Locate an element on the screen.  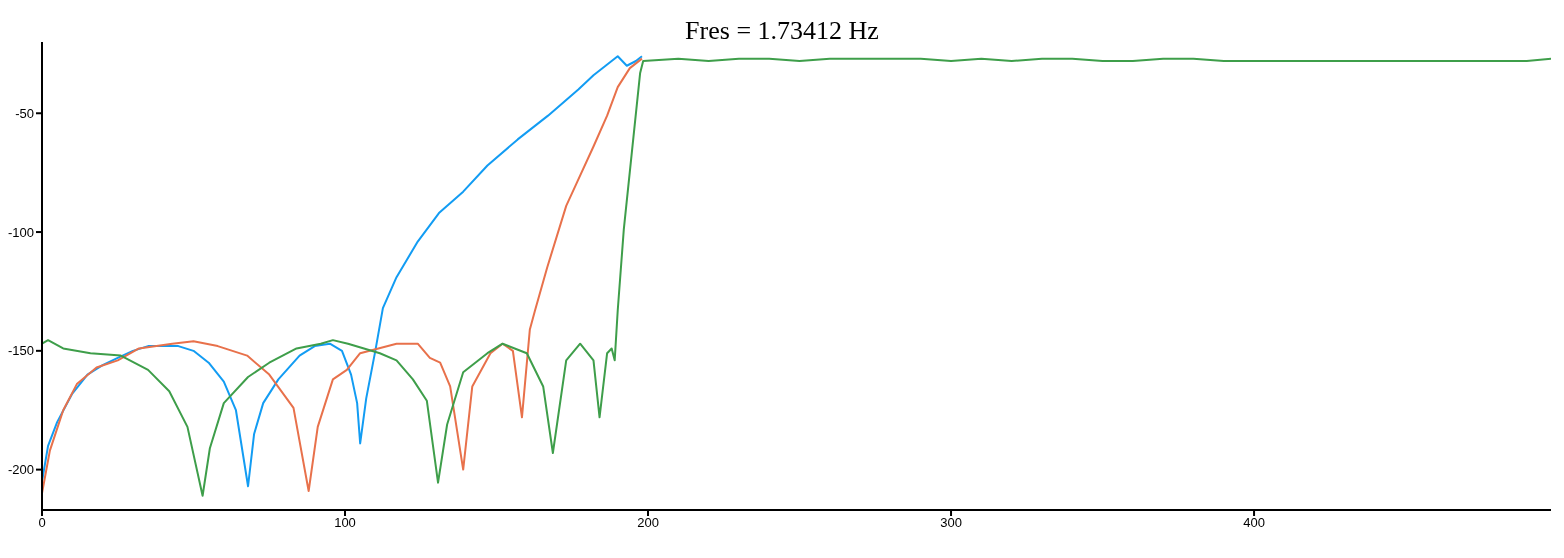
chart-title: Fres = 1.73412 Hz is located at coordinates (782, 31).